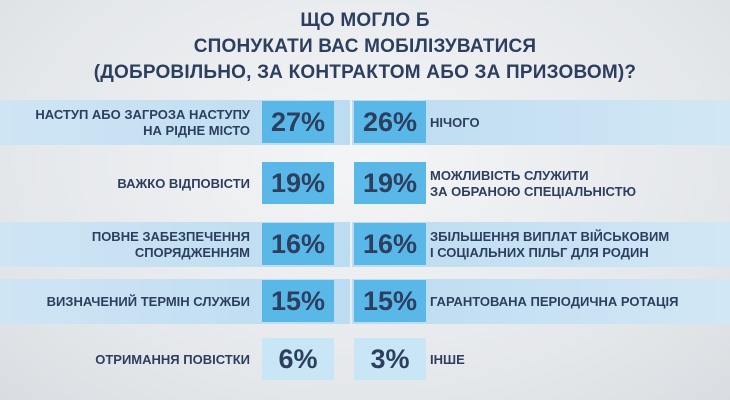 This screenshot has width=730, height=400. What do you see at coordinates (196, 130) in the screenshot?
I see `left-label-line: НА РІДНЕ МІСТО` at bounding box center [196, 130].